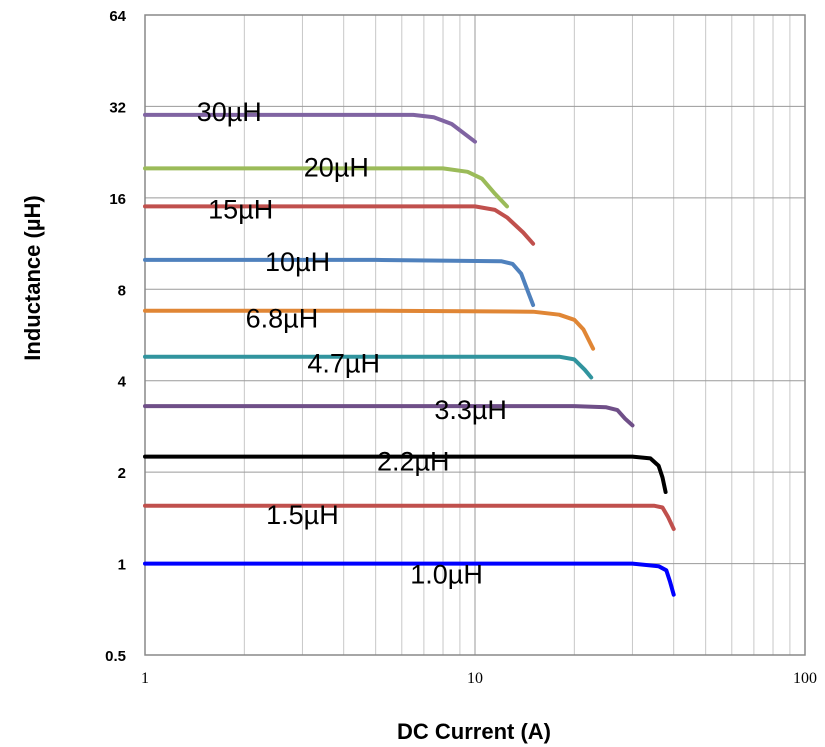  Describe the element at coordinates (475, 678) in the screenshot. I see `x-tick-label: 10` at that location.